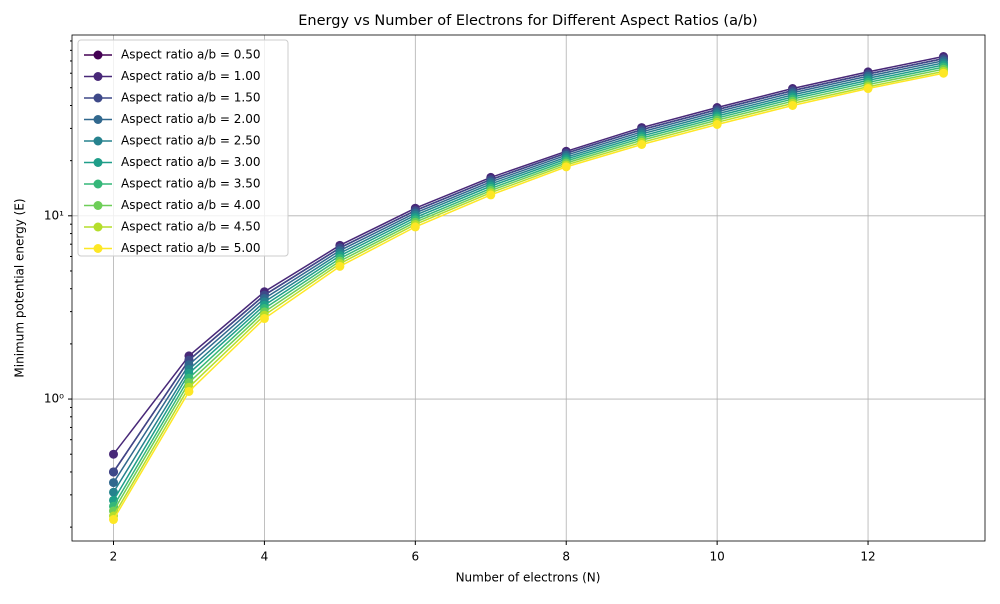 The width and height of the screenshot is (1000, 604). What do you see at coordinates (190, 184) in the screenshot?
I see `legend-label: Aspect ratio a/b = 3.50` at bounding box center [190, 184].